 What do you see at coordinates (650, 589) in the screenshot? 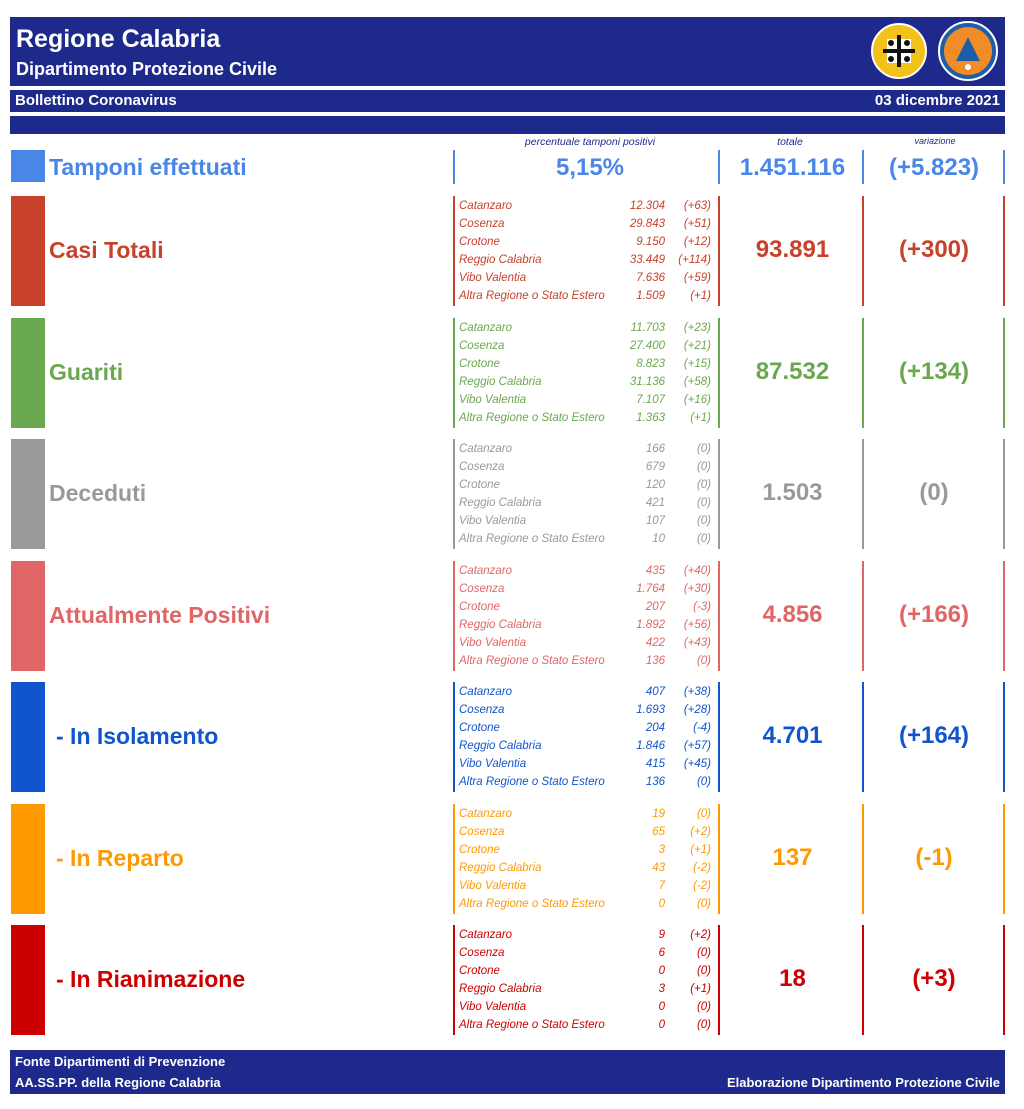
I see `region-value: 1.764` at bounding box center [650, 589].